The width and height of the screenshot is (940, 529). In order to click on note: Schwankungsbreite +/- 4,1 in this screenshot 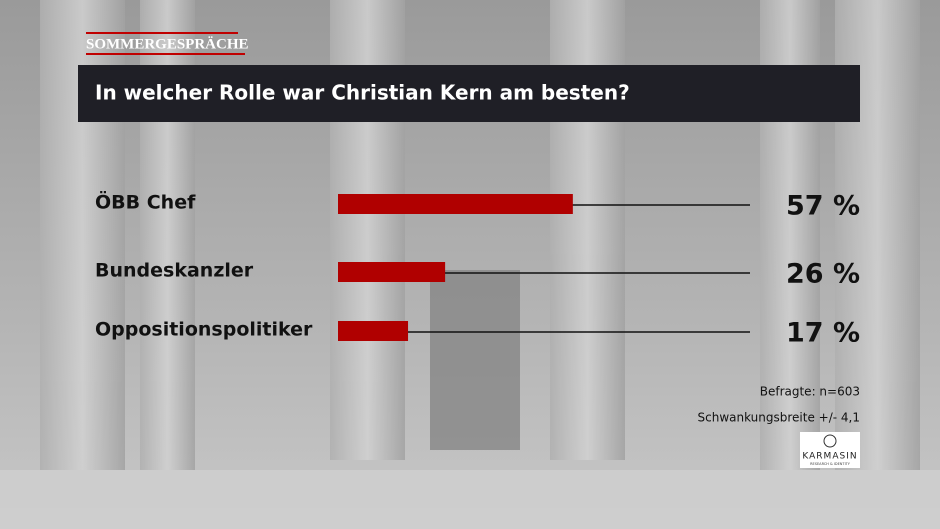, I will do `click(779, 418)`.